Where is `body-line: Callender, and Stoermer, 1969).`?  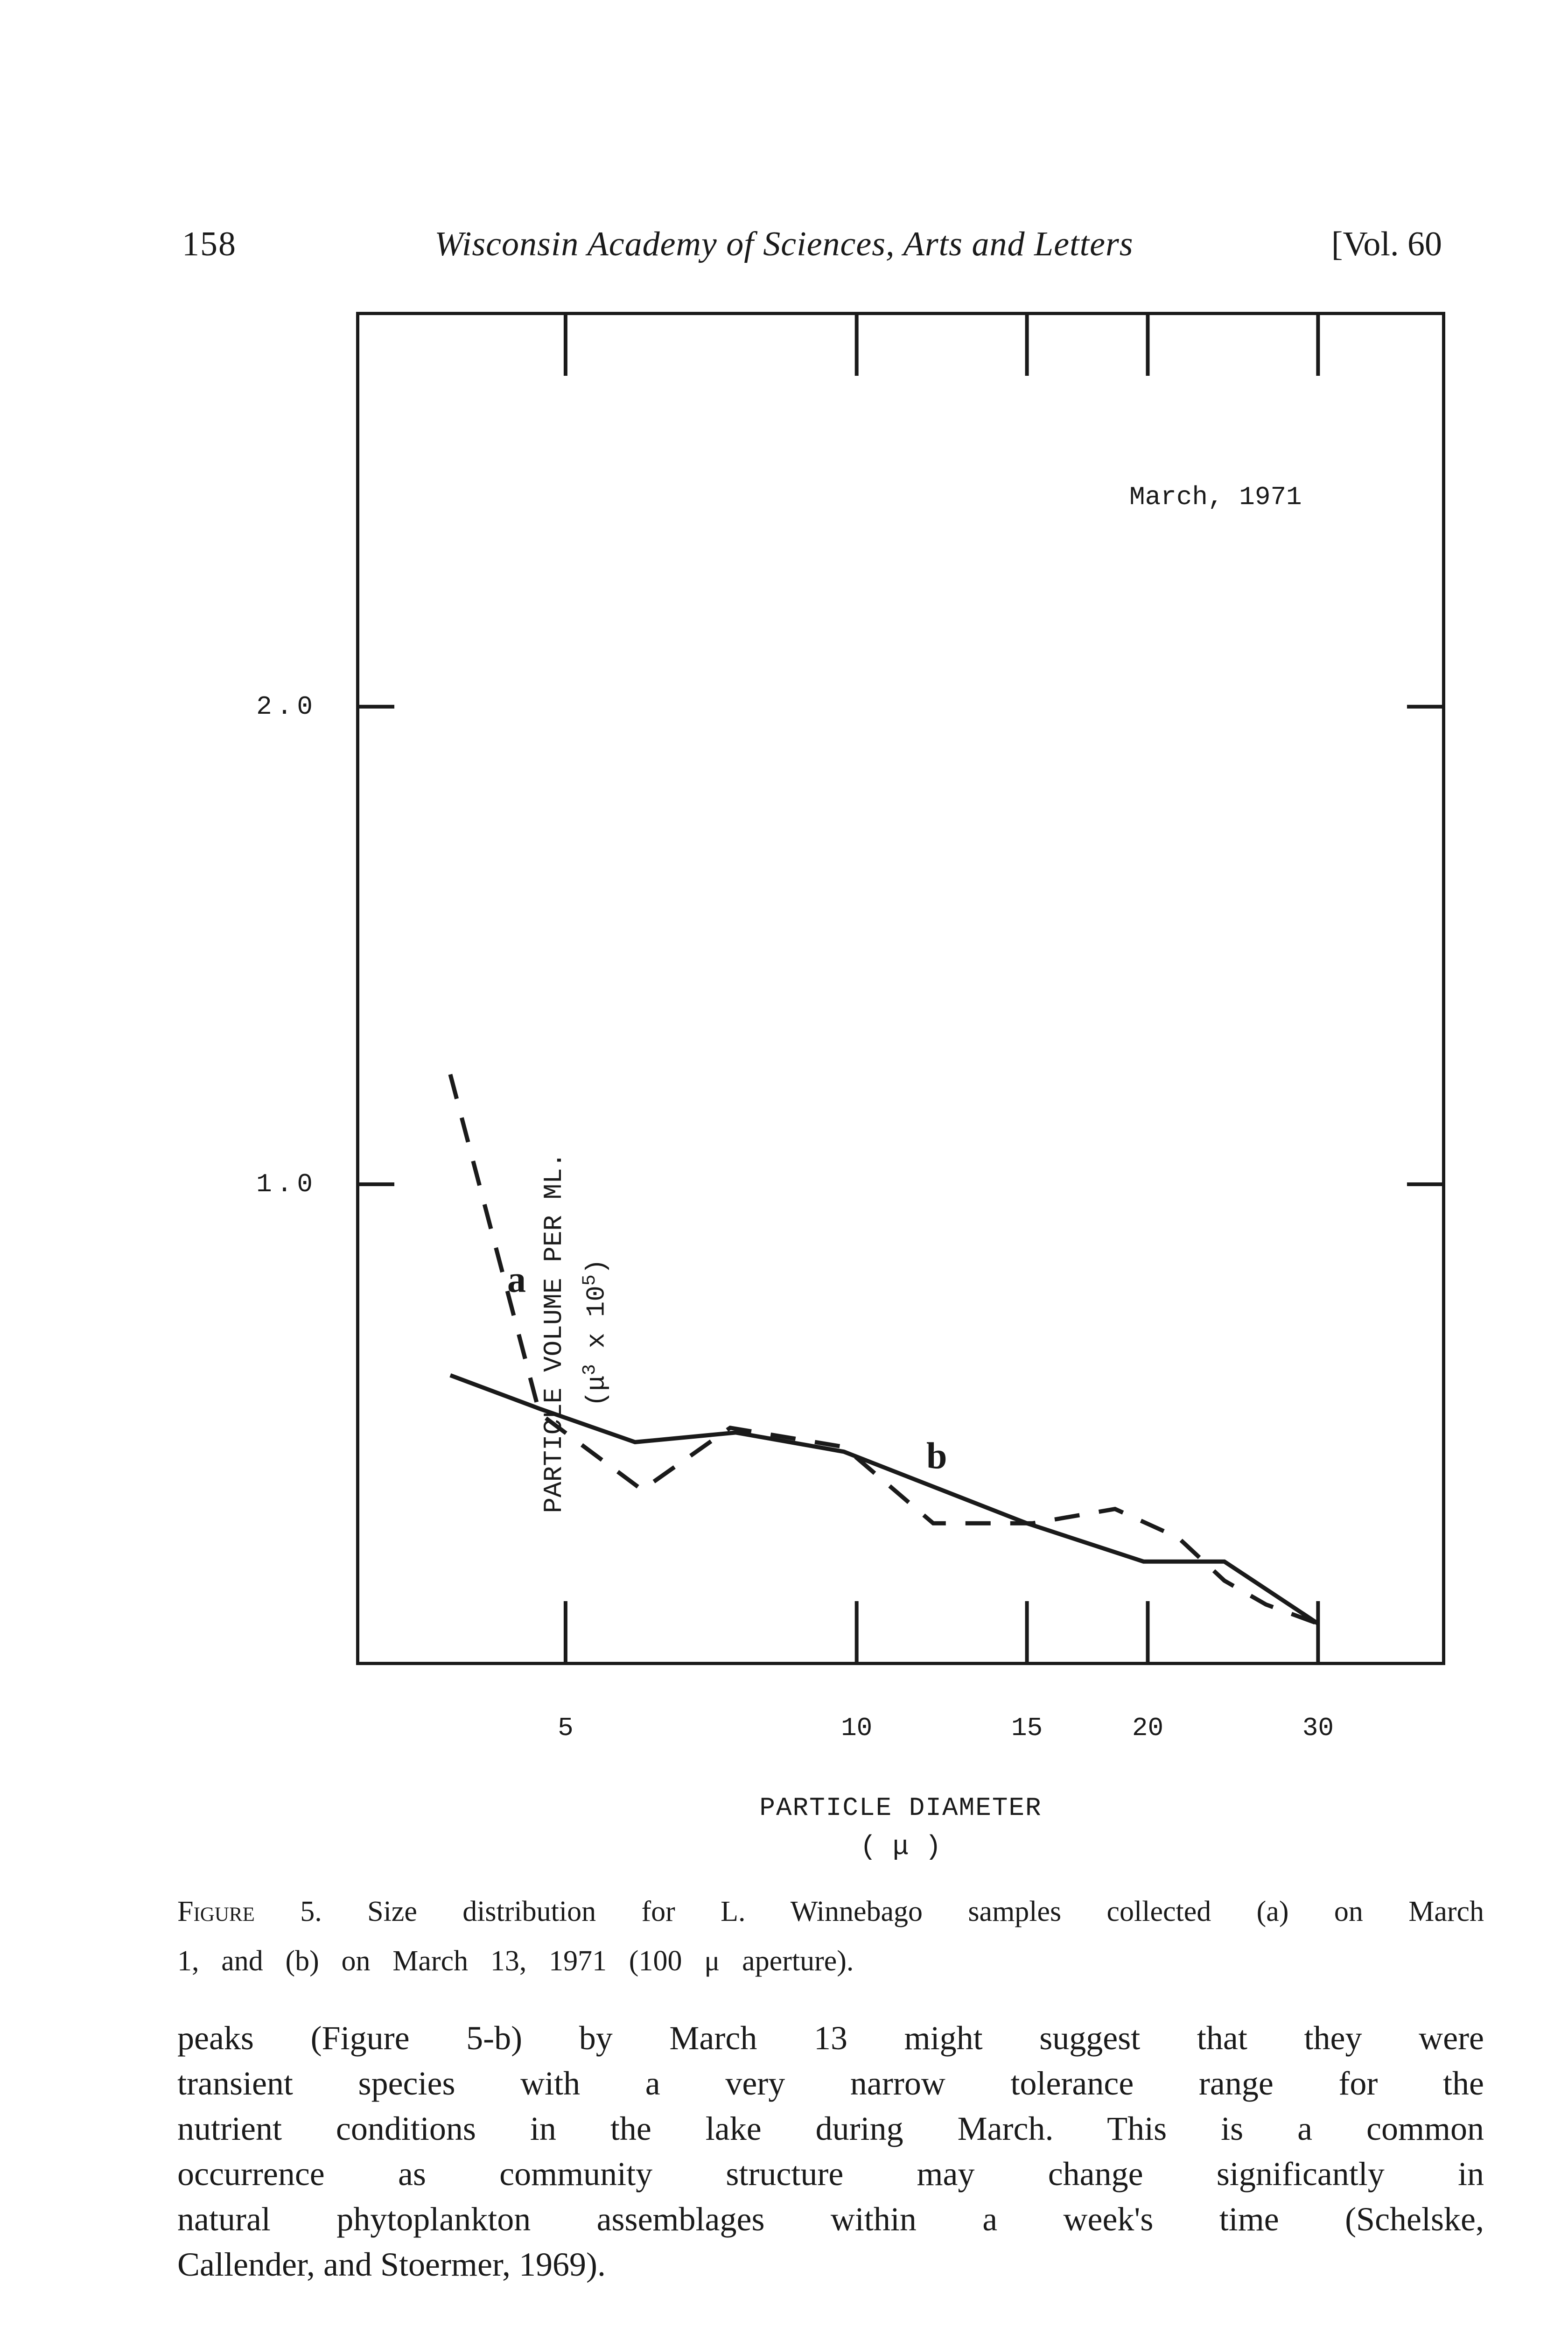 body-line: Callender, and Stoermer, 1969). is located at coordinates (391, 2264).